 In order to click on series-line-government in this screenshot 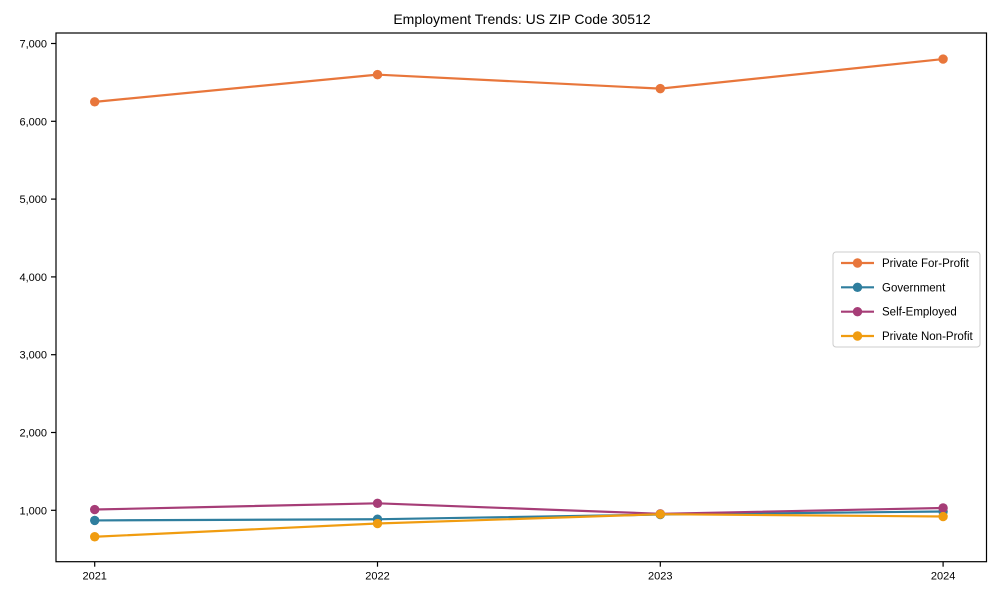, I will do `click(519, 516)`.